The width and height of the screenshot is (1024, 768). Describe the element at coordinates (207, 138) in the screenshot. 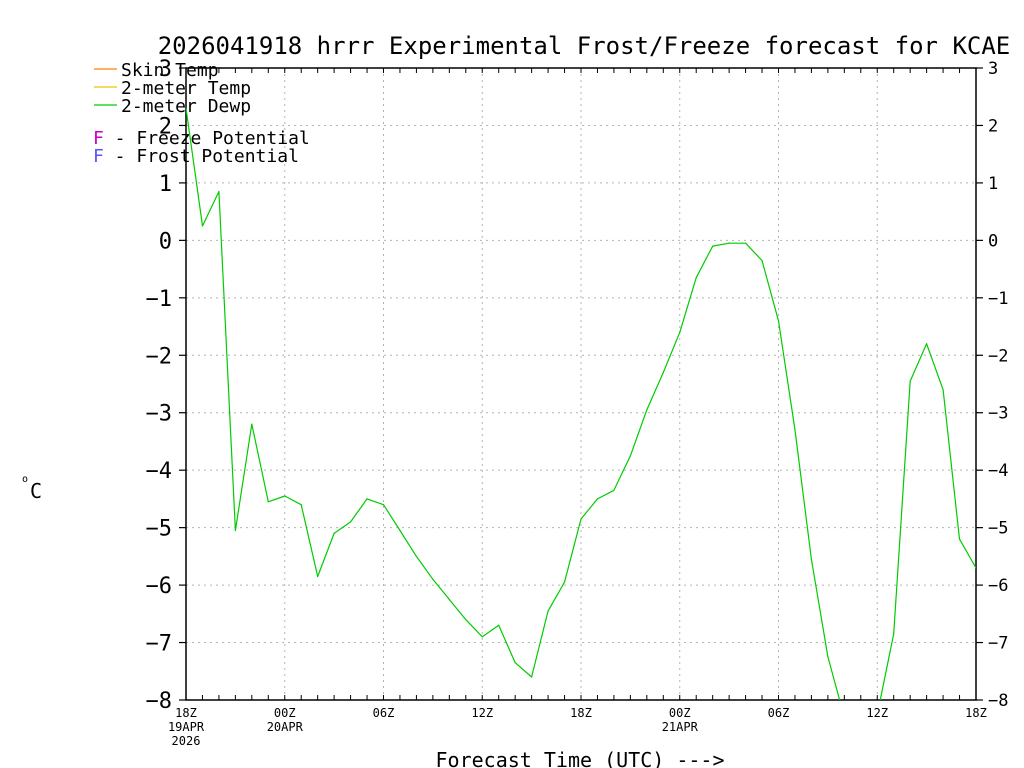

I see `potential-text: - Freeze Potential` at that location.